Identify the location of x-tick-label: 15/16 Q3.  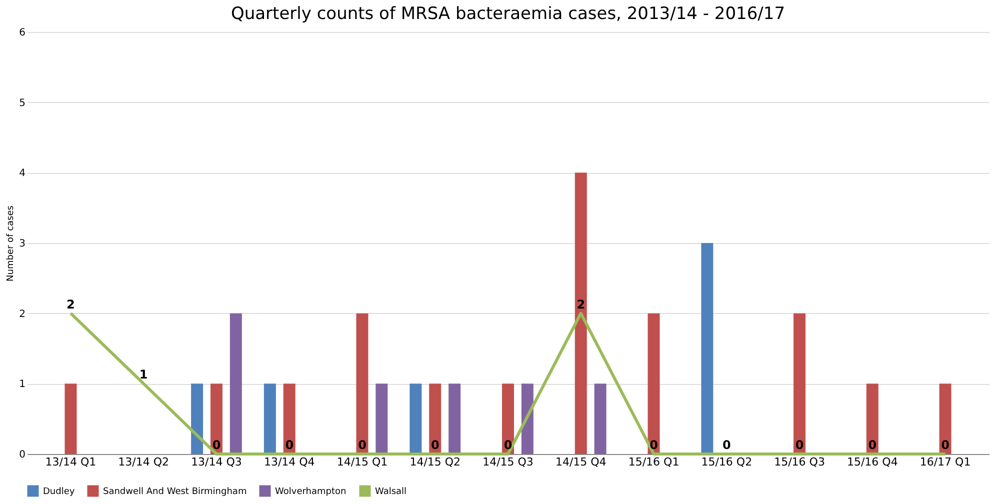
(799, 462).